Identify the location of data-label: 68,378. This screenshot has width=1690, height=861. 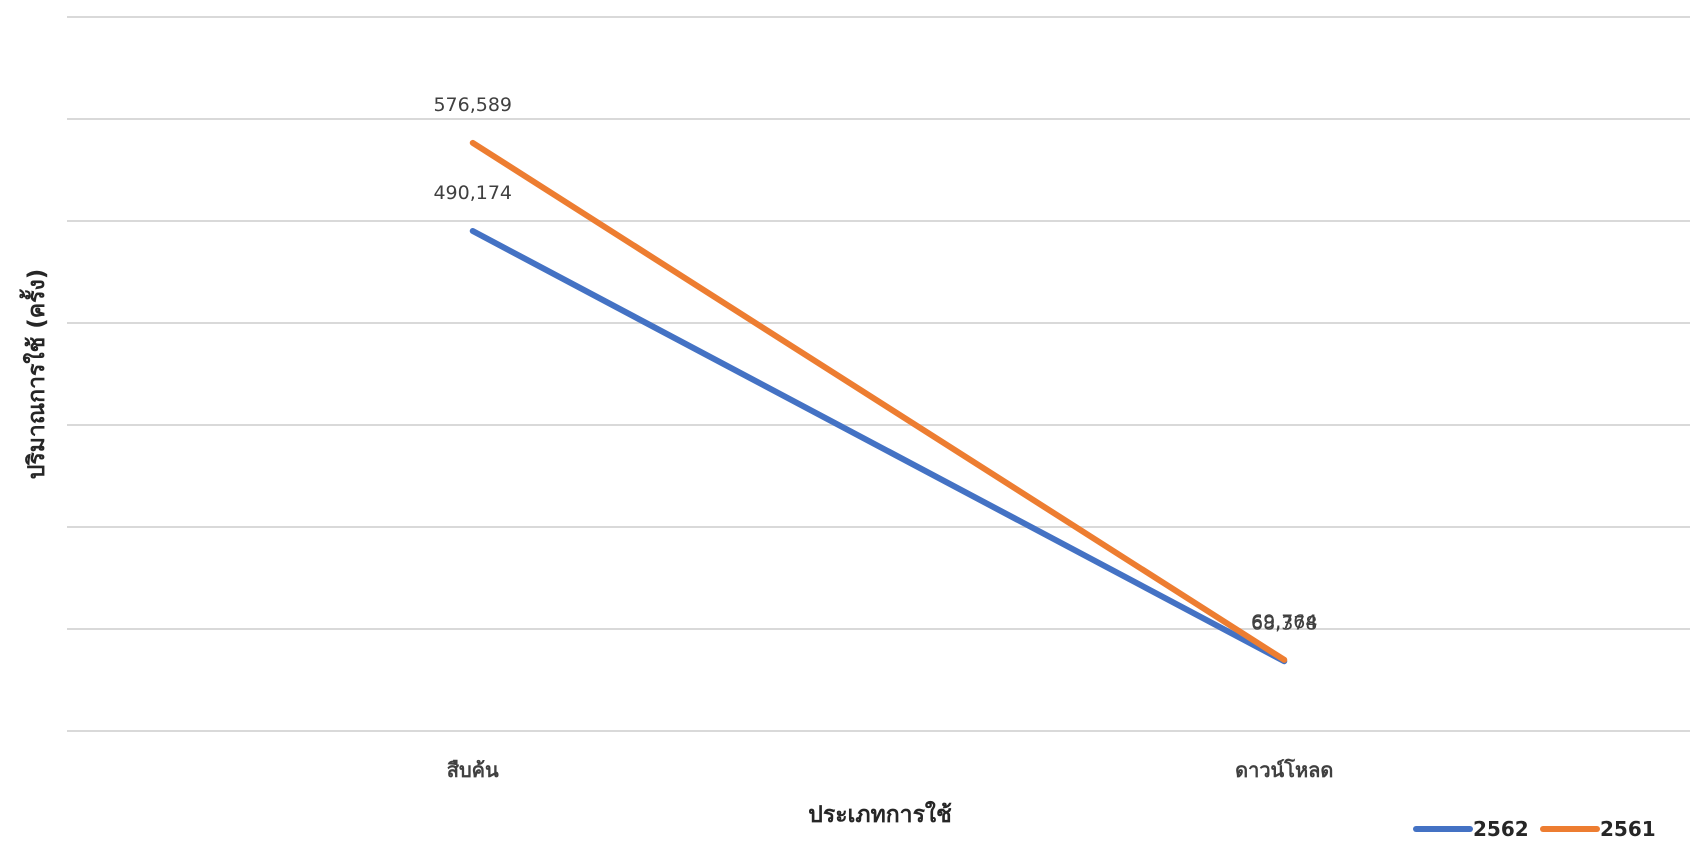
(1284, 623).